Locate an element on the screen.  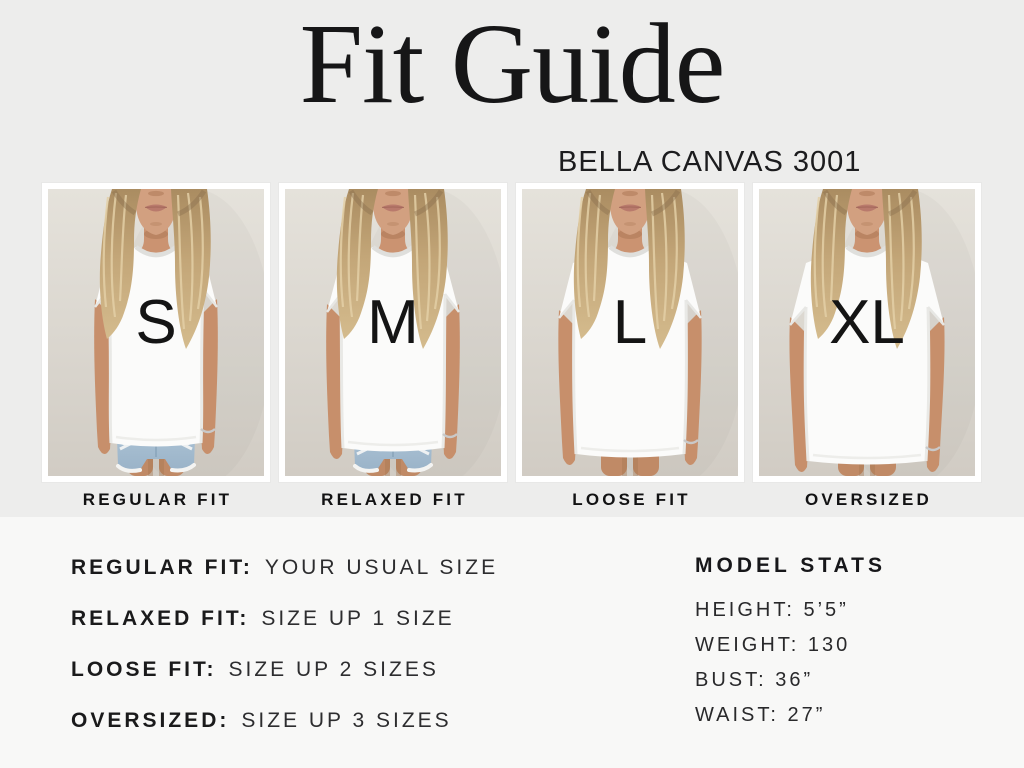
fit-label: RELAXED FIT is located at coordinates (394, 499).